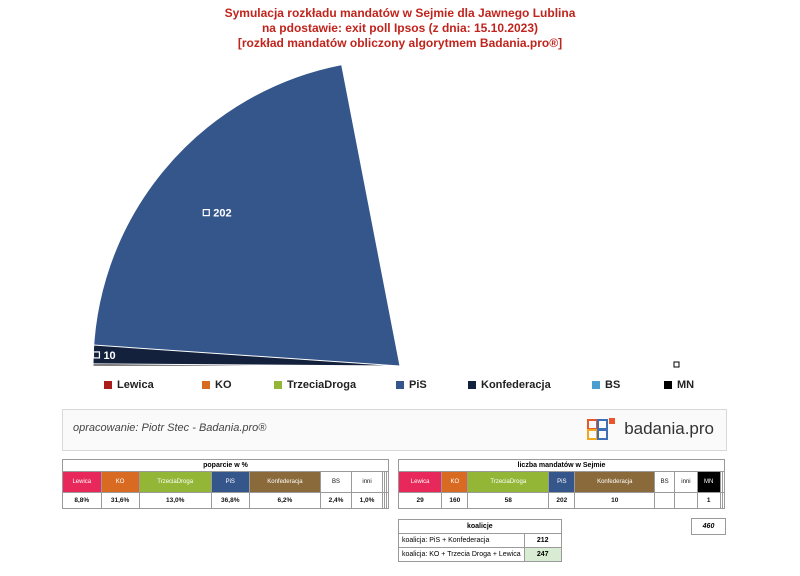 The image size is (800, 576). What do you see at coordinates (461, 554) in the screenshot?
I see `coalition-label: koalicja: KO + Trzecia Droga + Lewica` at bounding box center [461, 554].